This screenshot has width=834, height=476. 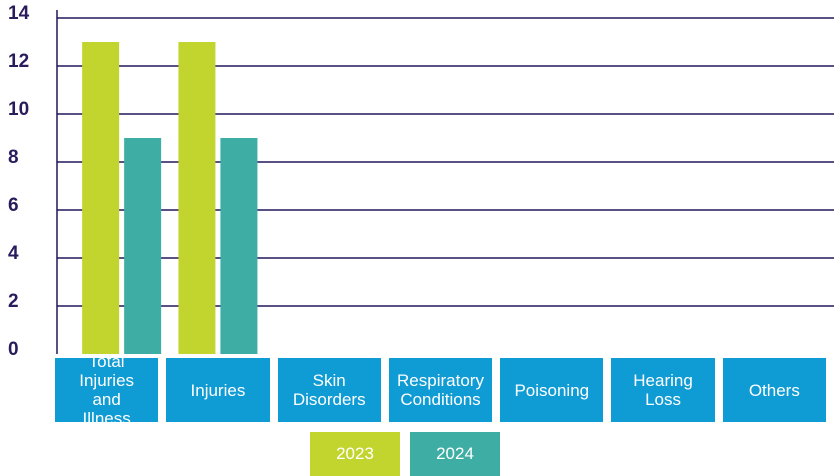 I want to click on x-tick-label: Others, so click(x=774, y=390).